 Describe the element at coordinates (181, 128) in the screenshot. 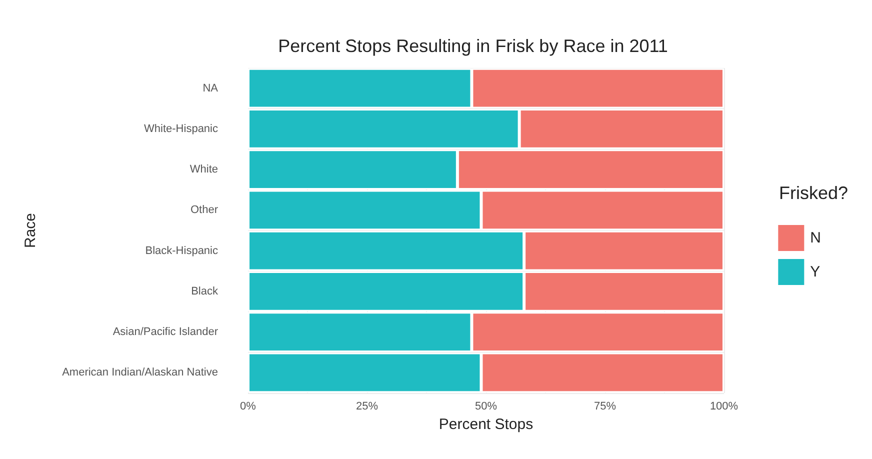

I see `y-tick-label: White-Hispanic` at that location.